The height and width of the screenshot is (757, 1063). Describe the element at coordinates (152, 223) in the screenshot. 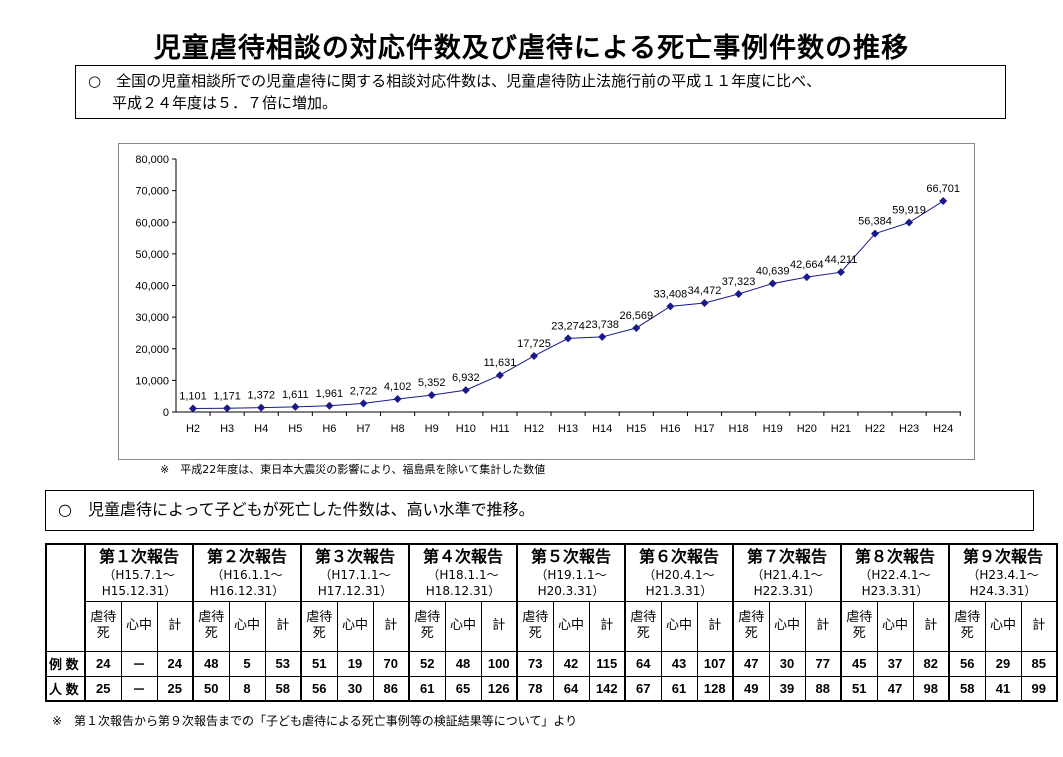

I see `y-tick-label: 60,000` at that location.